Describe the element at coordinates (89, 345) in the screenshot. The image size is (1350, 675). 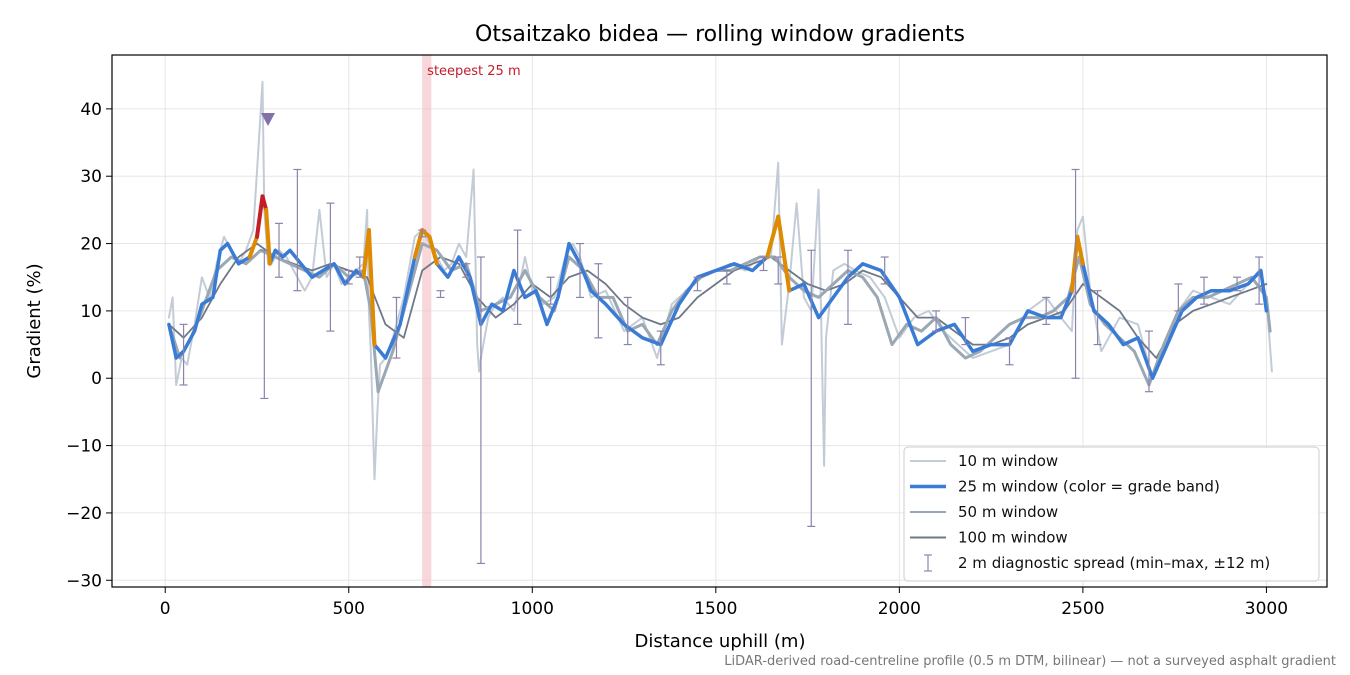
I see `y-axis: −30 −20 −10 0 10 20 30 40` at that location.